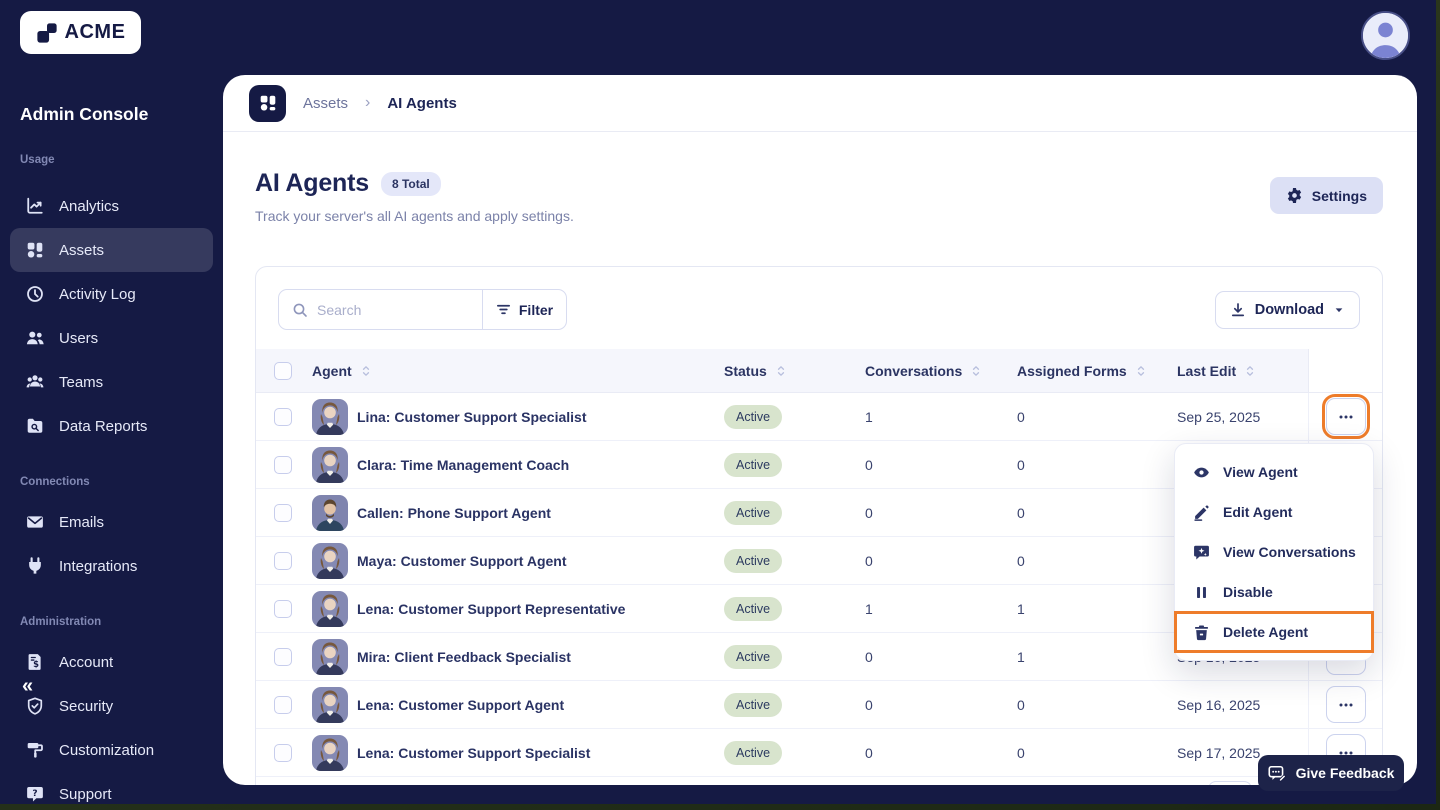  I want to click on activity-icon, so click(35, 294).